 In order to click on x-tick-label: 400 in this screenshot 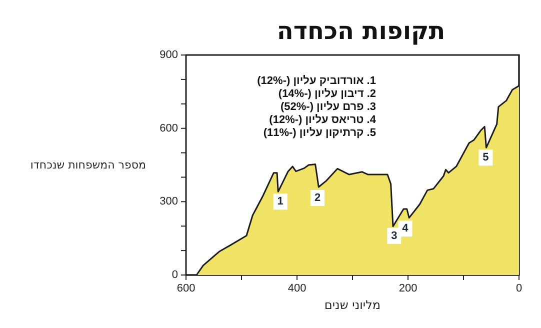, I will do `click(297, 288)`.